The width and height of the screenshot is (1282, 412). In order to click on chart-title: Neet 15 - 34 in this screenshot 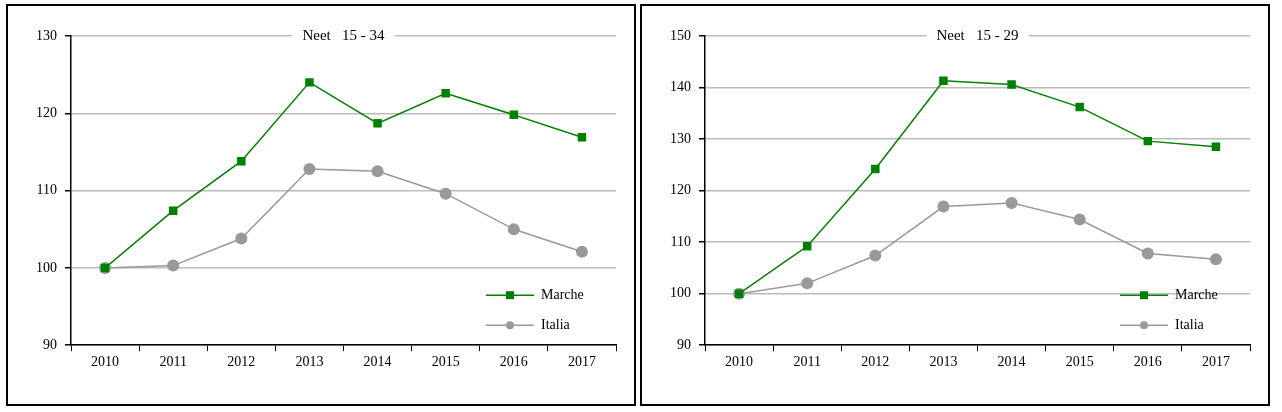, I will do `click(344, 34)`.